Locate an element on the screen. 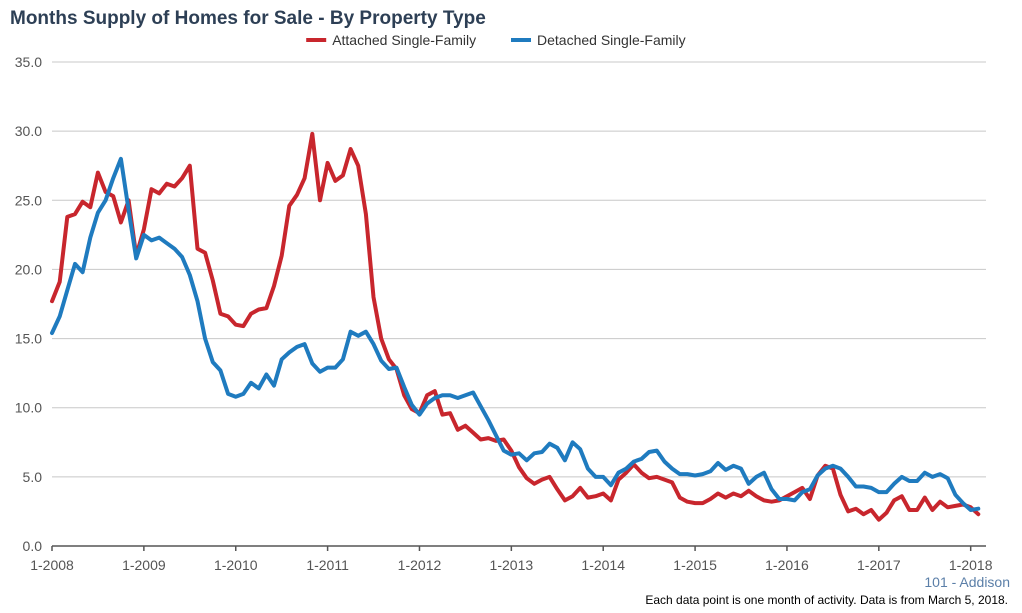 Image resolution: width=1022 pixels, height=613 pixels. x-tick-label: 1-2012 is located at coordinates (420, 565).